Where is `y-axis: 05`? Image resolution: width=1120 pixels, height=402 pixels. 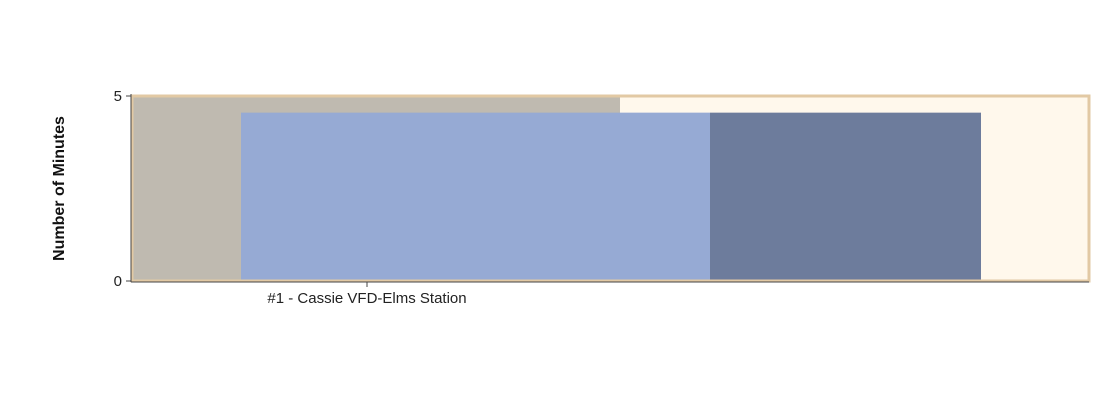
y-axis: 05 is located at coordinates (123, 189).